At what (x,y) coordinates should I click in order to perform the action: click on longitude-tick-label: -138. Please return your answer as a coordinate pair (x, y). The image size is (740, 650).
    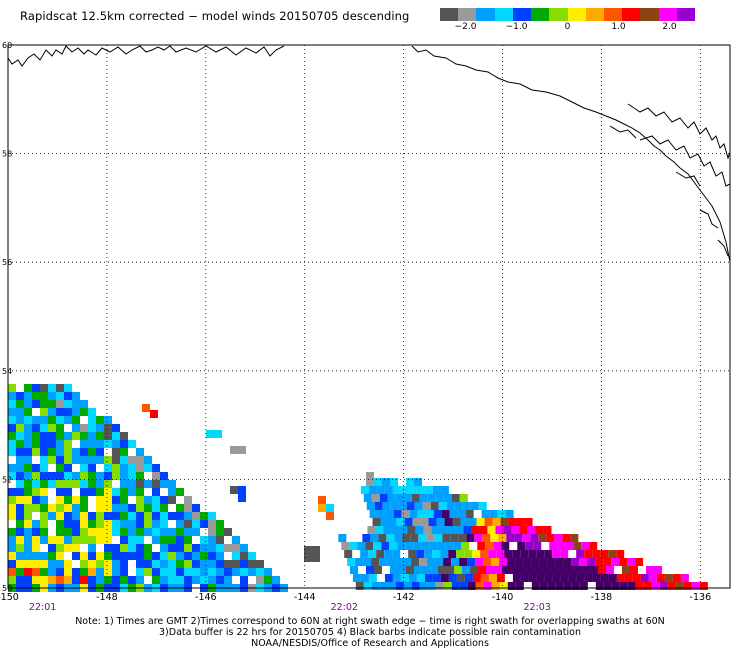
    Looking at the image, I should click on (602, 597).